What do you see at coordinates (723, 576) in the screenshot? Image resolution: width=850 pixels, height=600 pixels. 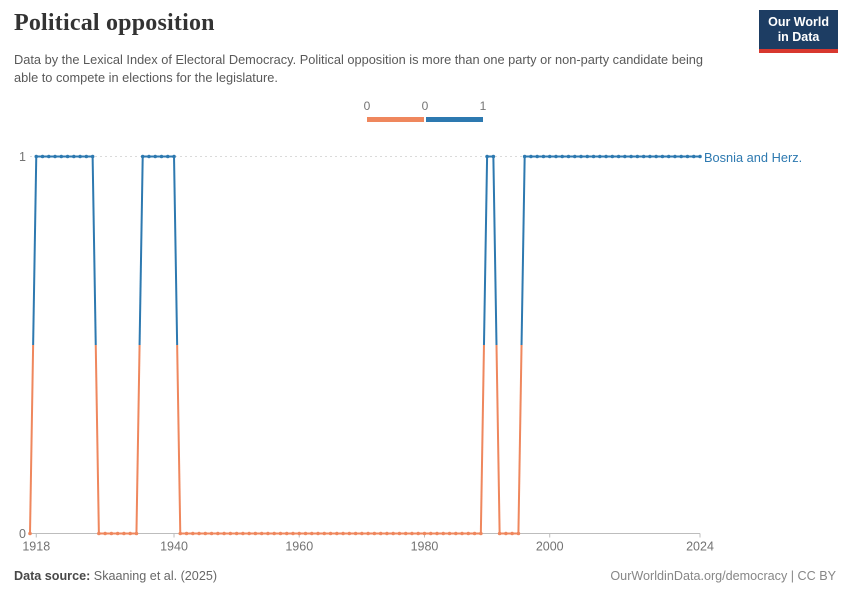 I see `footer-credit-link: OurWorldinData.org/democracy | CC BY` at bounding box center [723, 576].